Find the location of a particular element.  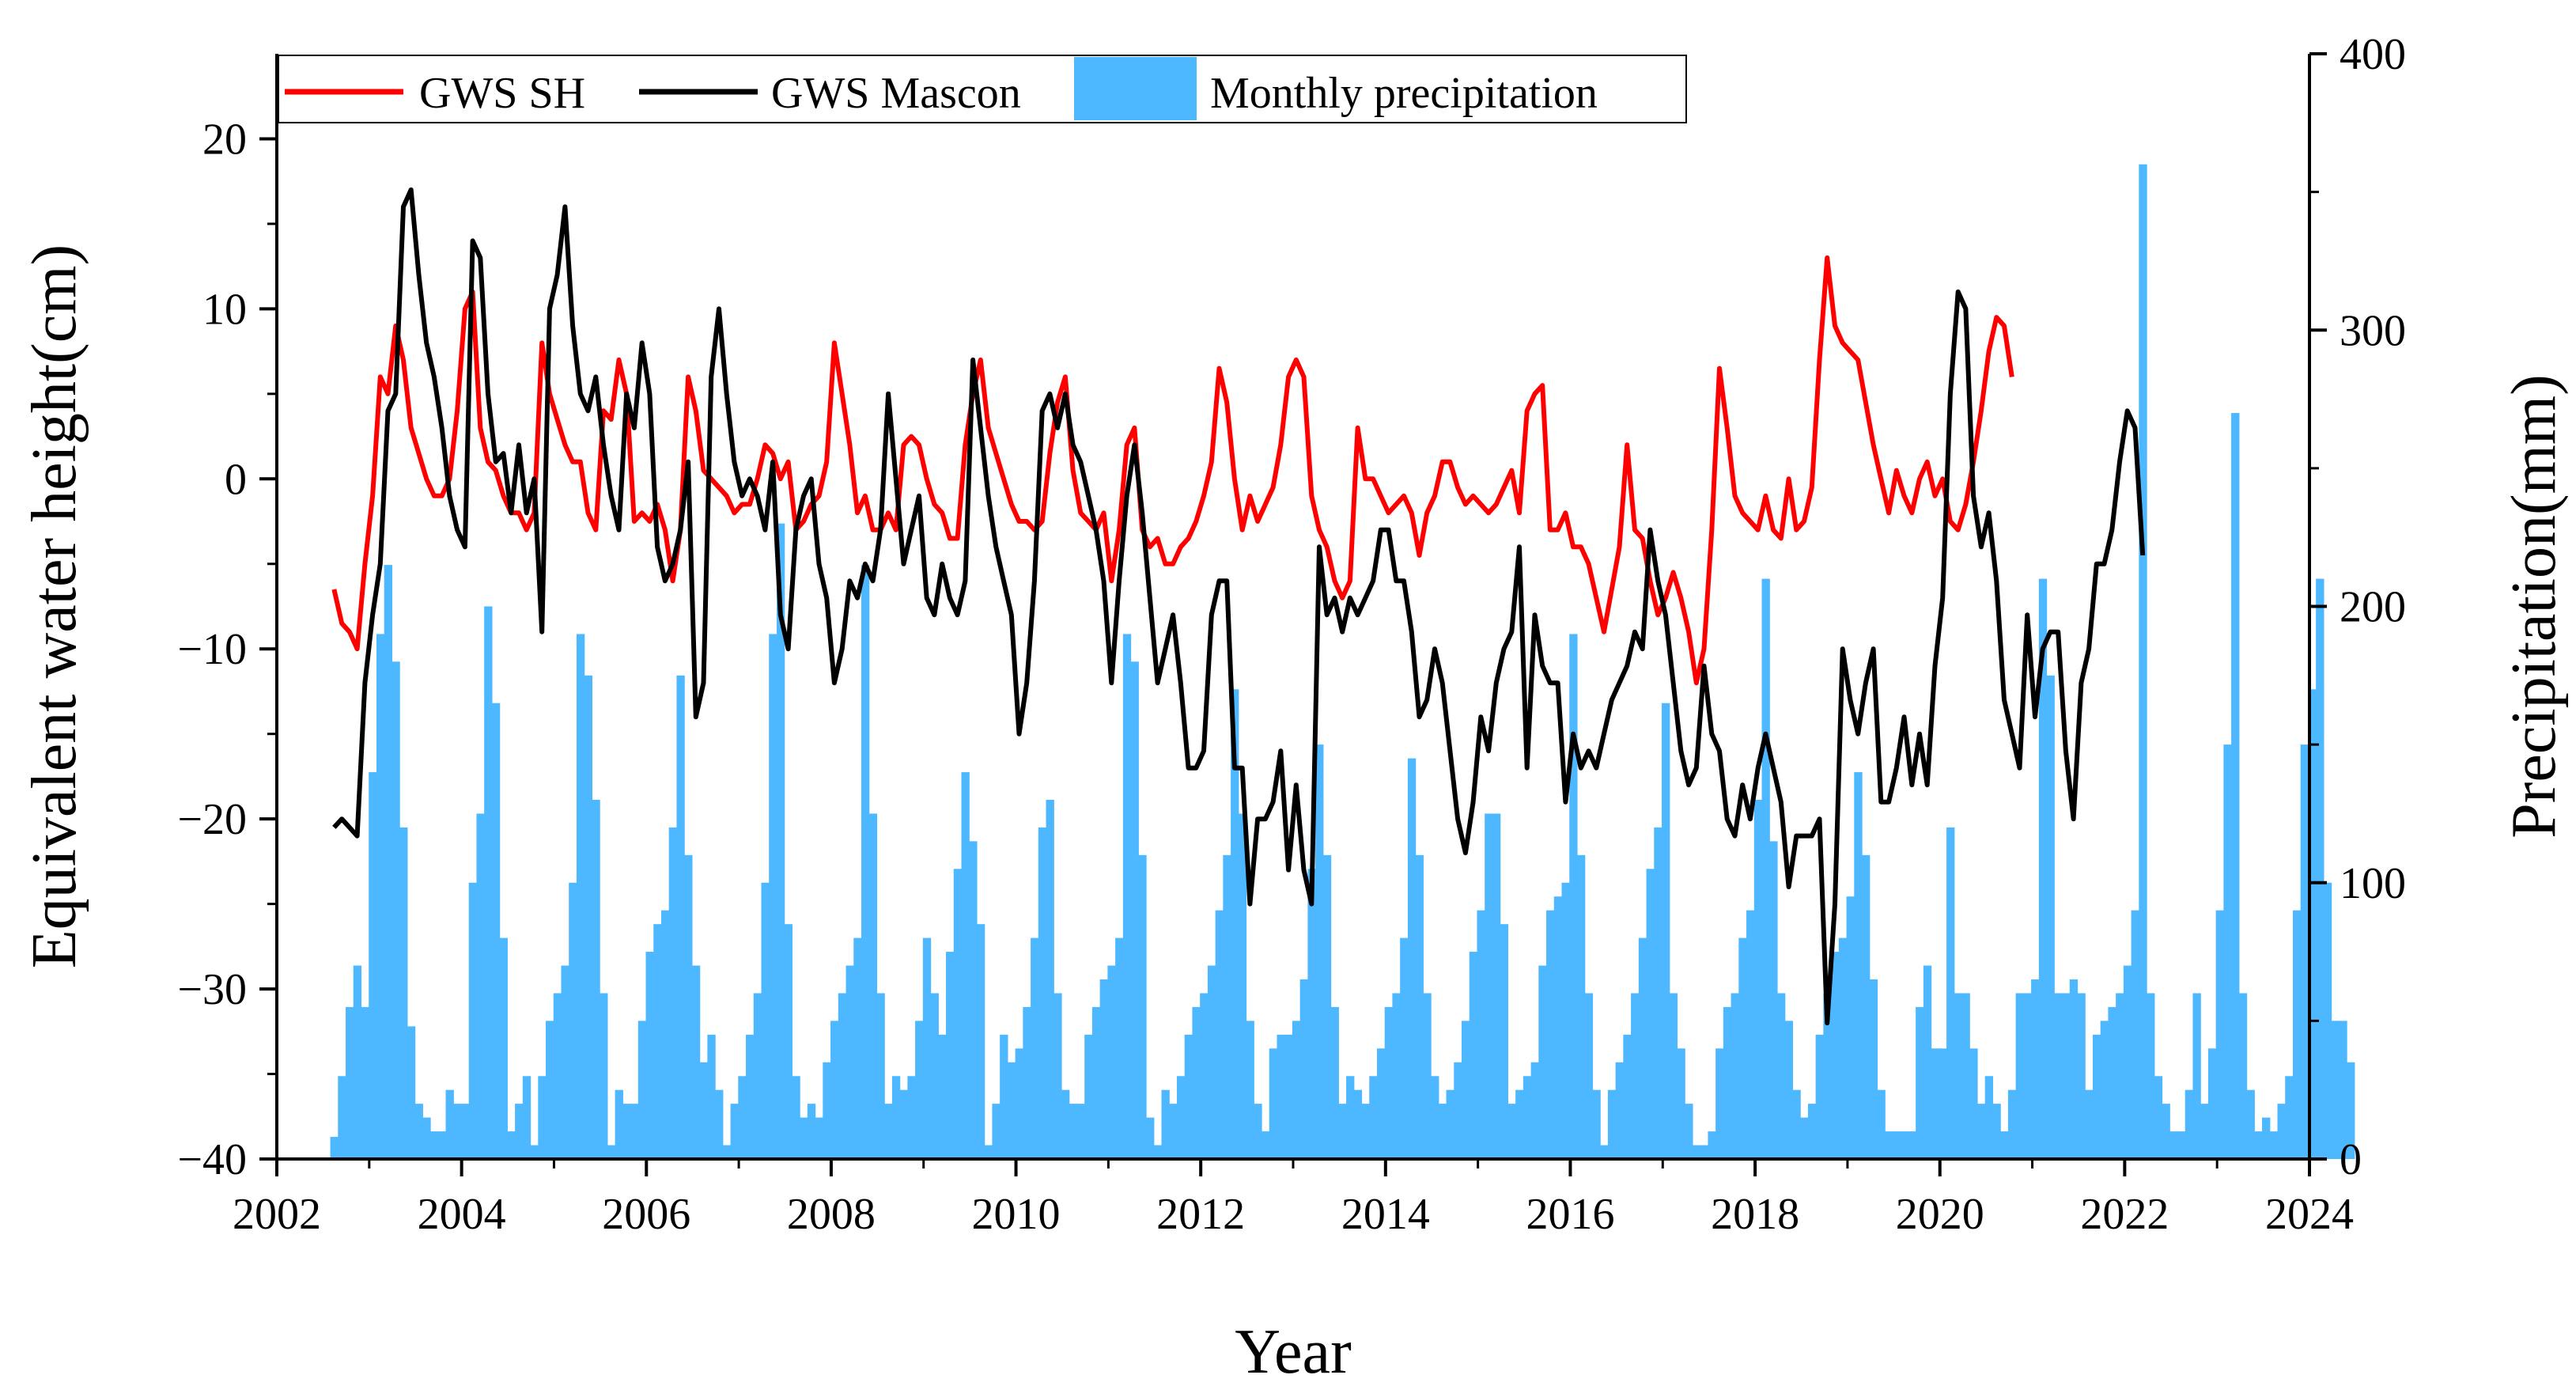

y-left-tick-label: 0 is located at coordinates (236, 480).